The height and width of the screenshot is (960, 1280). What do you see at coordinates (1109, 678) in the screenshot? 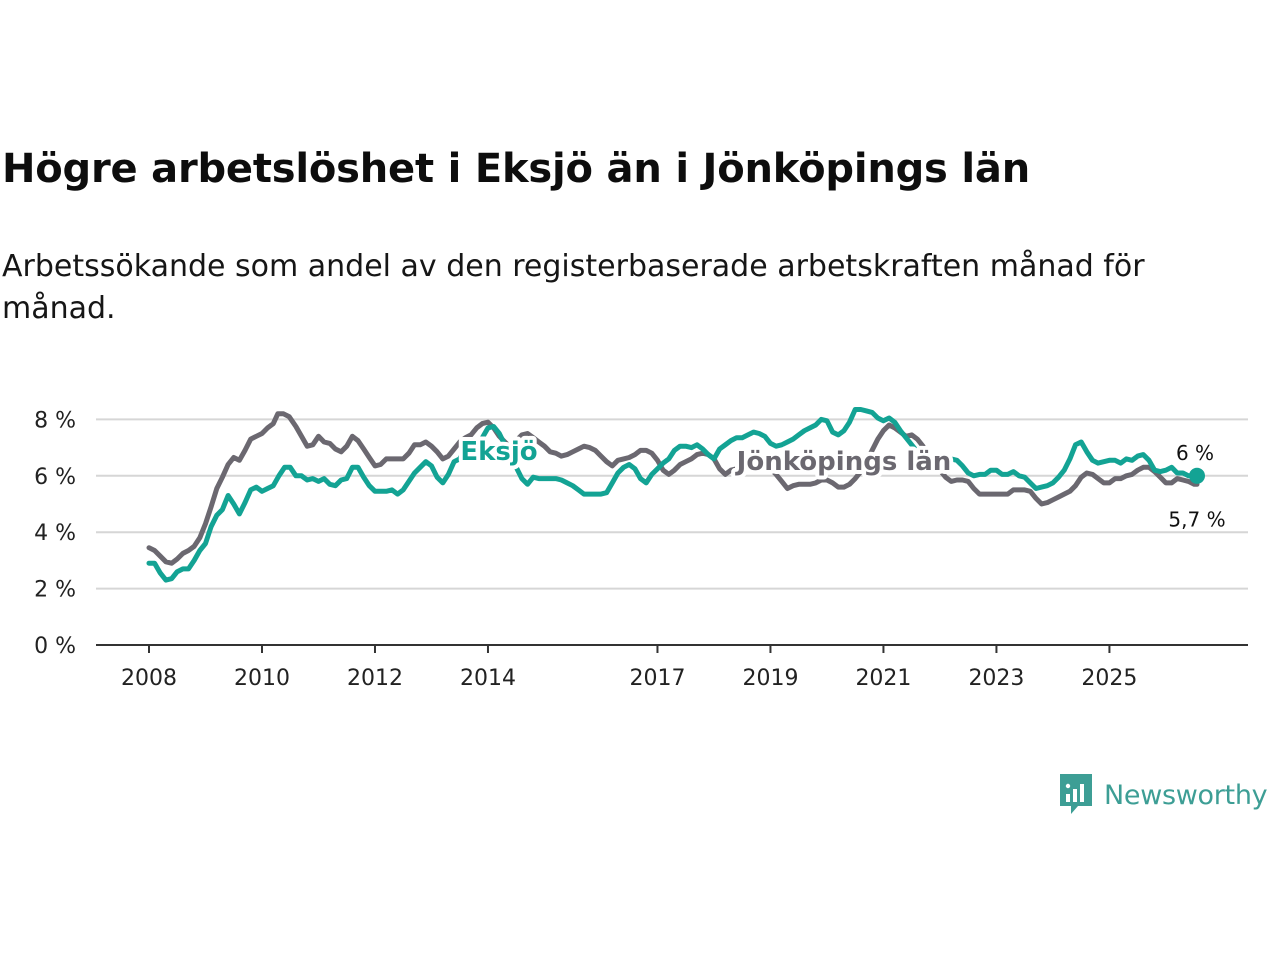
I see `x-tick-label: 2025` at bounding box center [1109, 678].